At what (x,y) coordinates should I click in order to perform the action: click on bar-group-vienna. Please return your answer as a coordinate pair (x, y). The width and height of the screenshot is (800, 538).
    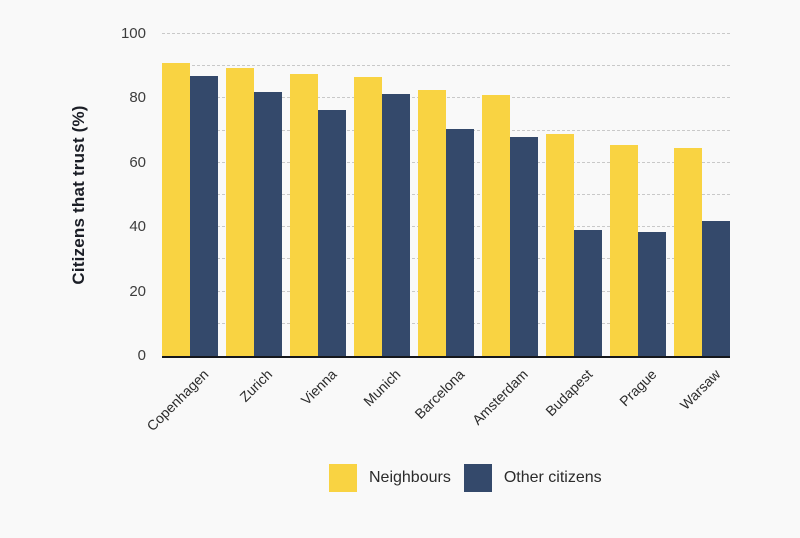
    Looking at the image, I should click on (318, 215).